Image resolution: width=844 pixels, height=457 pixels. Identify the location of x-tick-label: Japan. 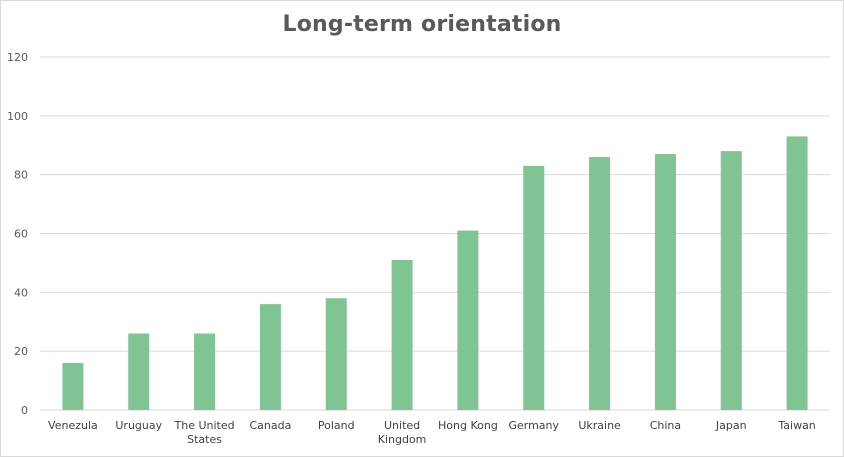
(731, 425).